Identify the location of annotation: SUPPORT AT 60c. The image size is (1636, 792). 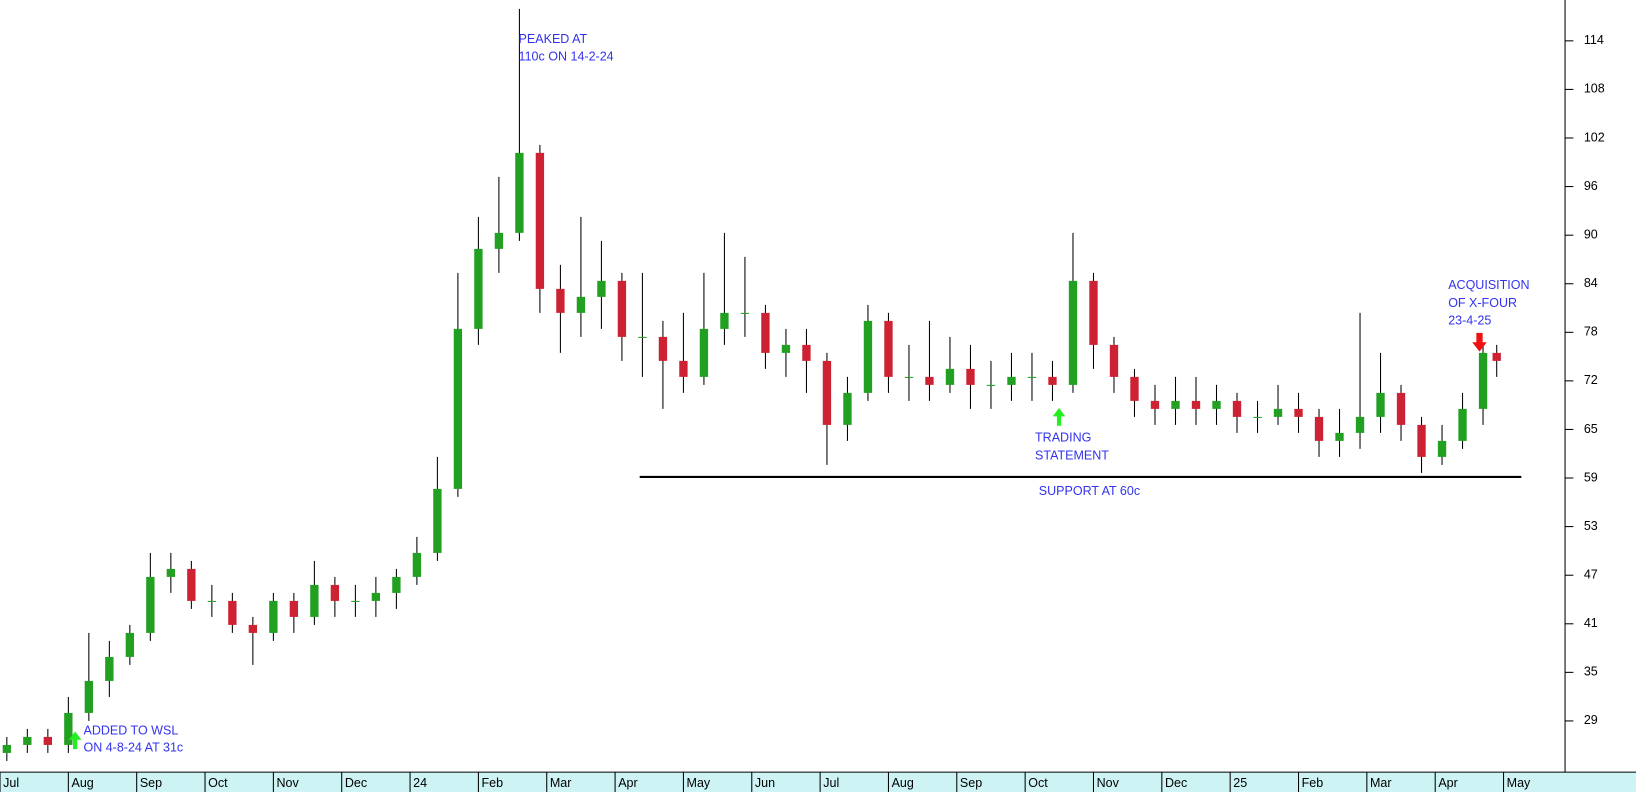
(1089, 491).